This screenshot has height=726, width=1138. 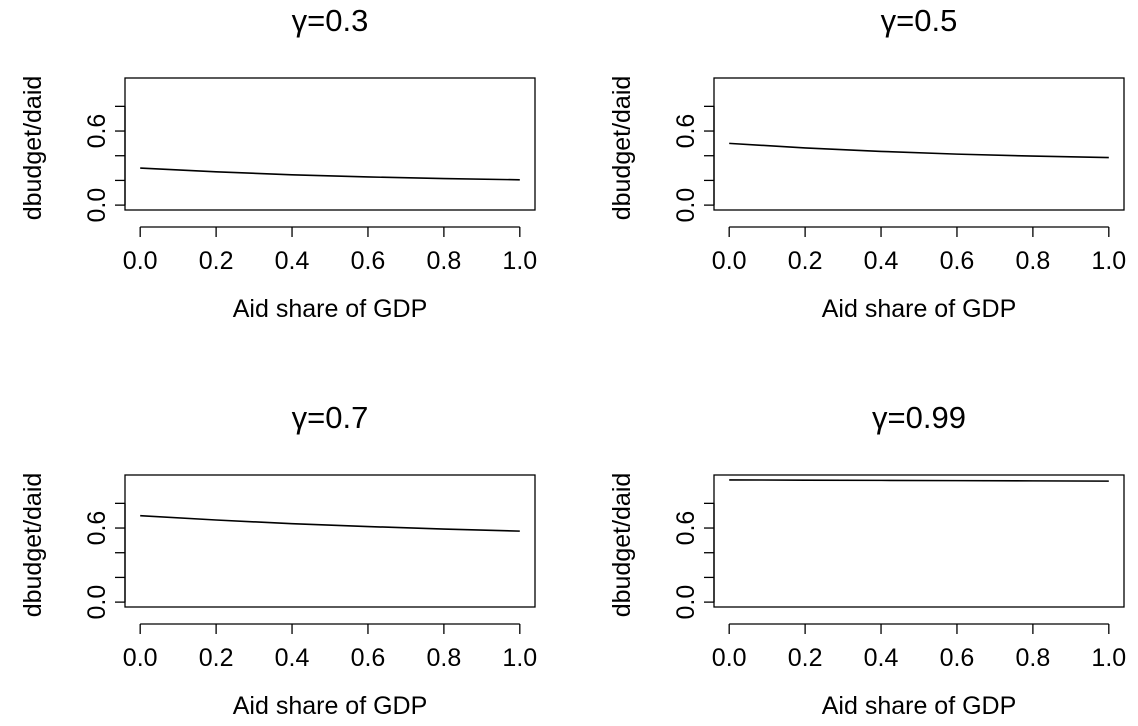 What do you see at coordinates (330, 20) in the screenshot?
I see `panel-title: γ=0.3` at bounding box center [330, 20].